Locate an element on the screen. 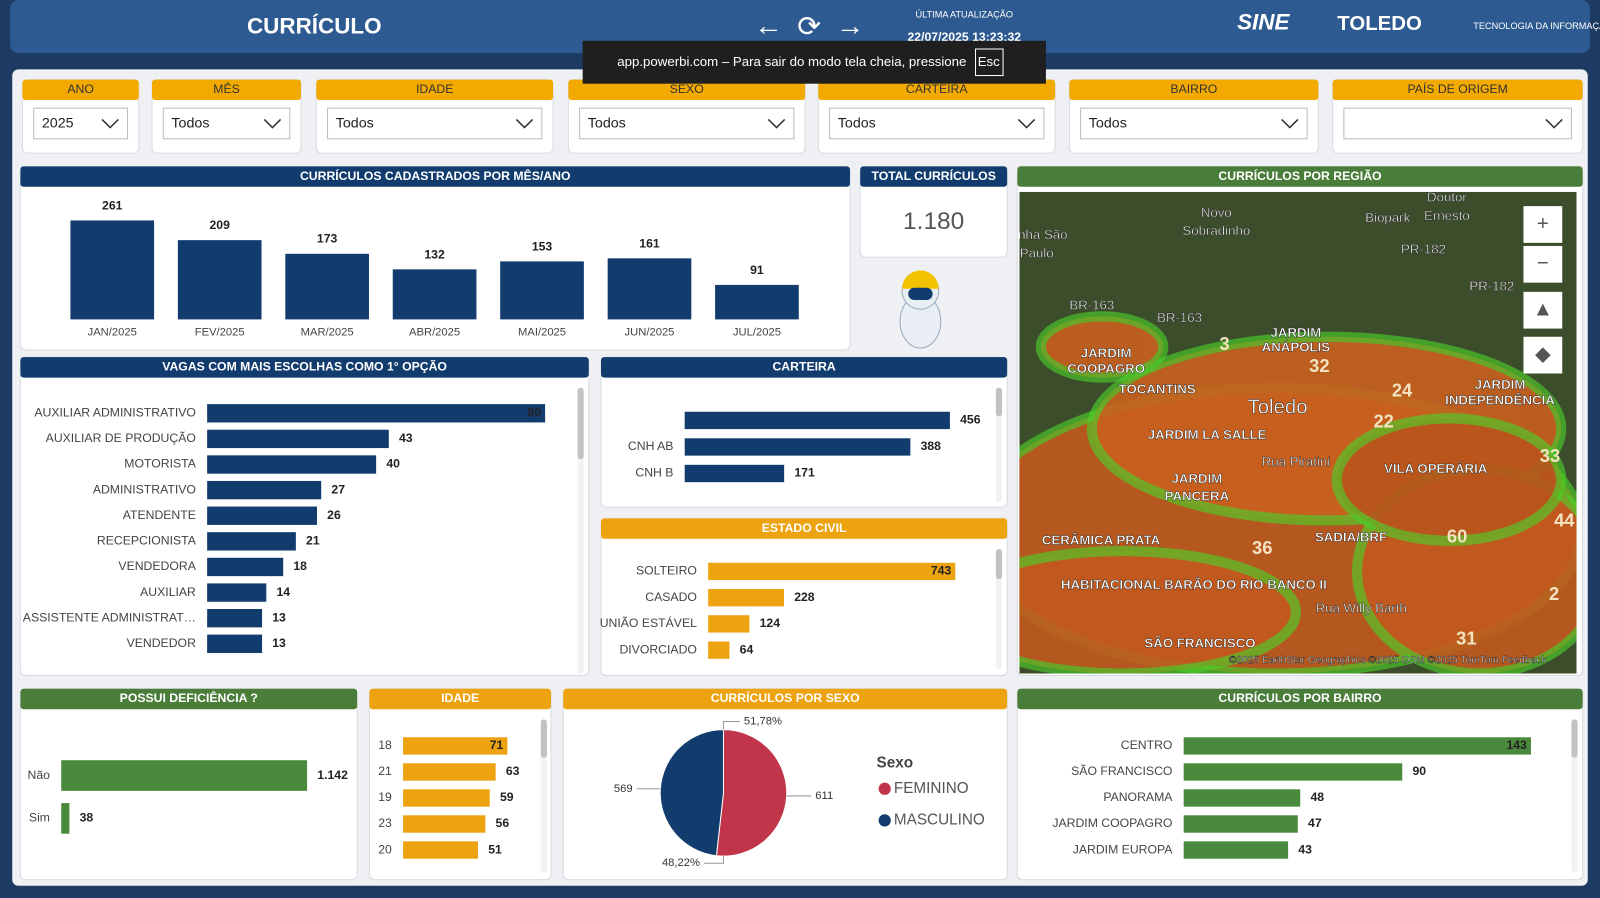 The image size is (1600, 898). data-label: 63 is located at coordinates (513, 771).